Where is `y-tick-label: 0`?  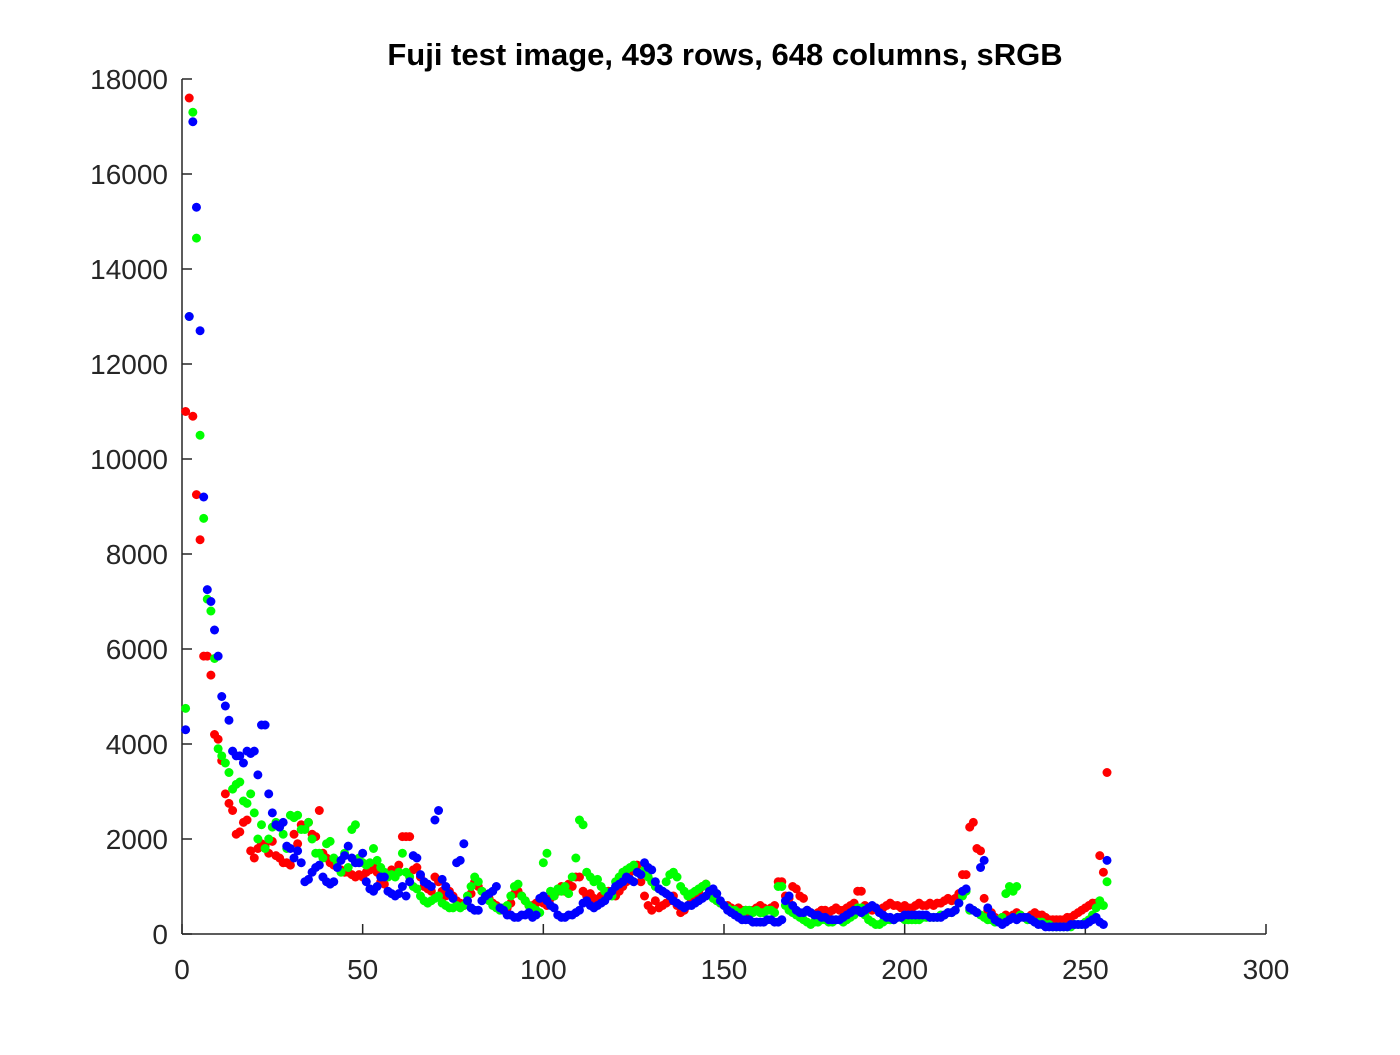 y-tick-label: 0 is located at coordinates (160, 934).